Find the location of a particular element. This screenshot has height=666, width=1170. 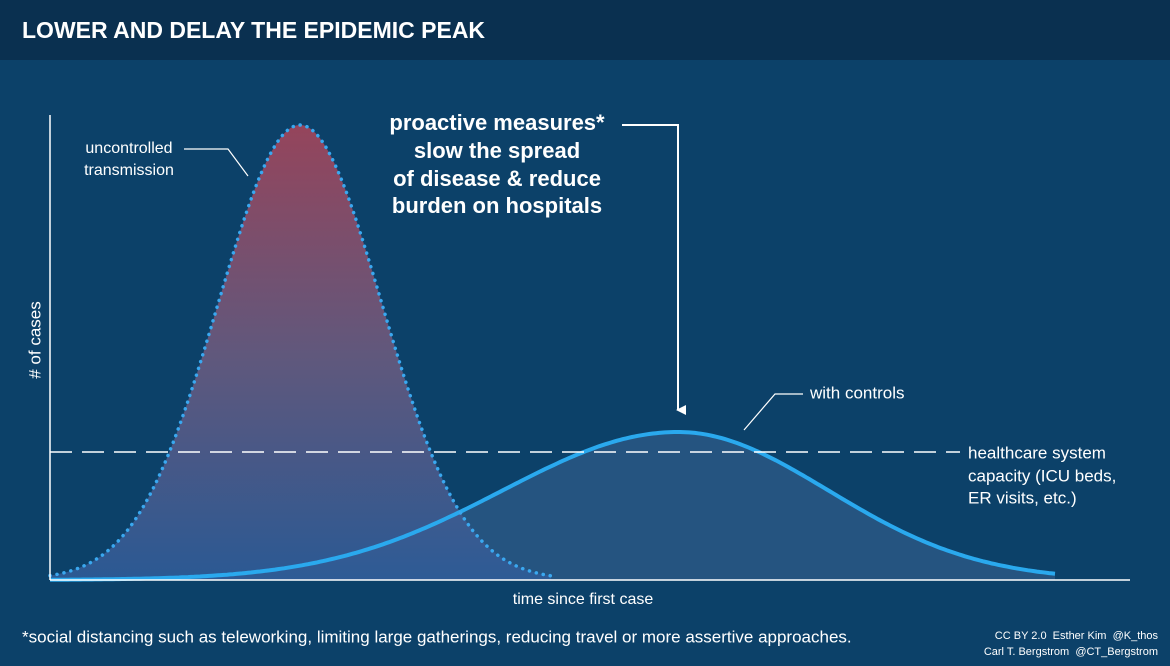

annotation: with controls is located at coordinates (856, 392).